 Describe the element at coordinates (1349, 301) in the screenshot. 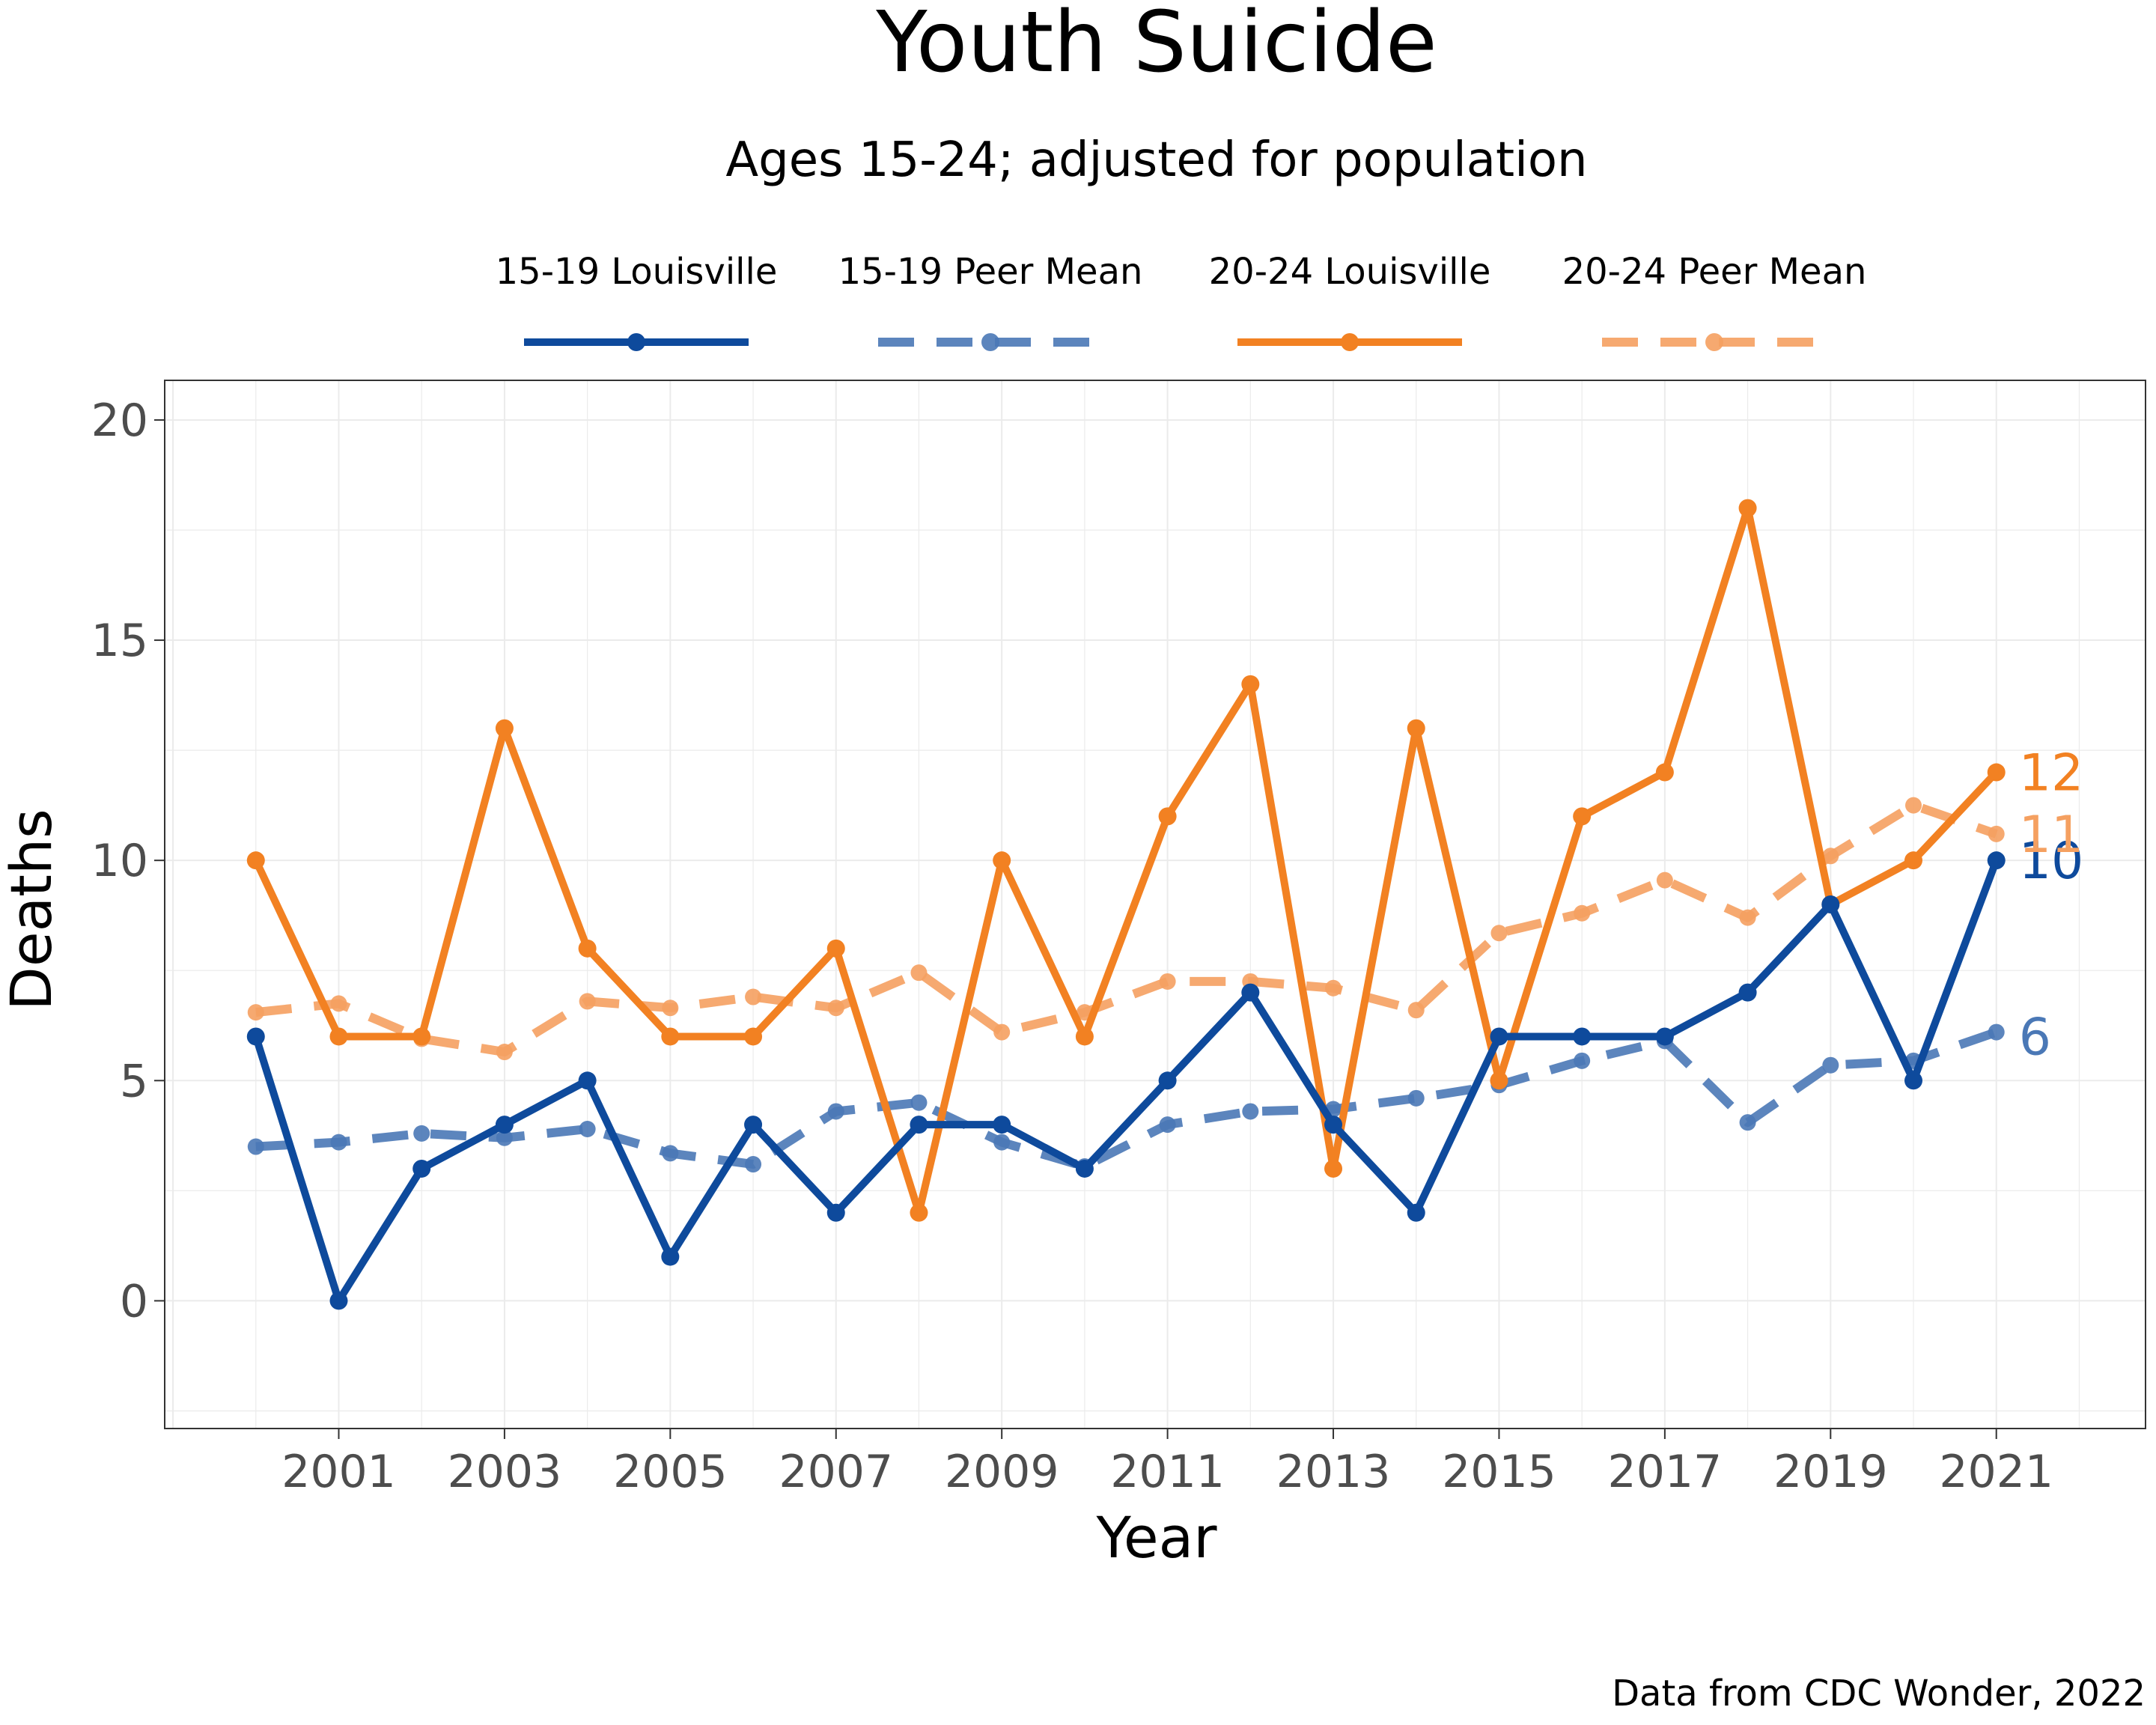

I see `legend-item: 20-24 Louisville` at that location.